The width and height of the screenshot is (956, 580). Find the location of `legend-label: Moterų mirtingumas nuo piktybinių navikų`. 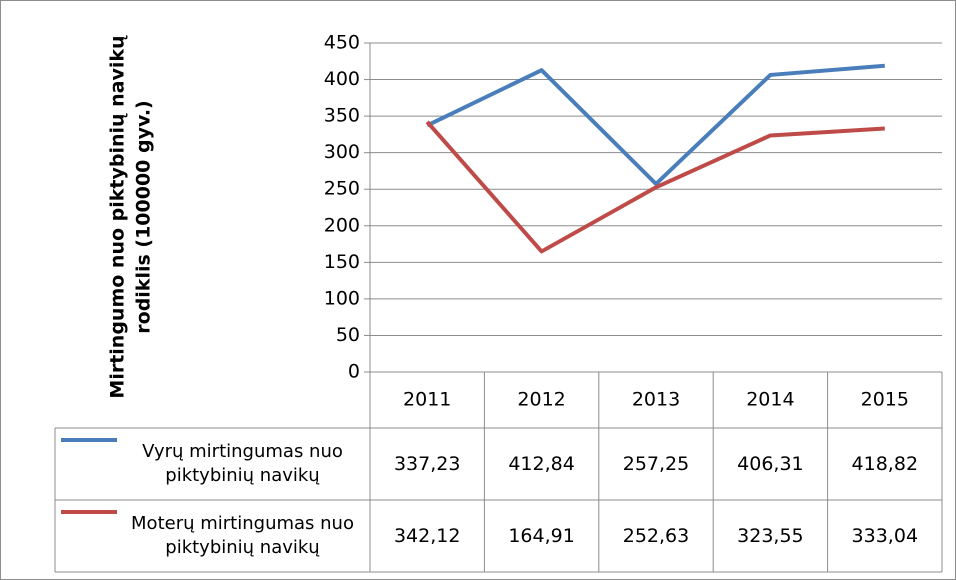

legend-label: Moterų mirtingumas nuo piktybinių navikų is located at coordinates (242, 535).